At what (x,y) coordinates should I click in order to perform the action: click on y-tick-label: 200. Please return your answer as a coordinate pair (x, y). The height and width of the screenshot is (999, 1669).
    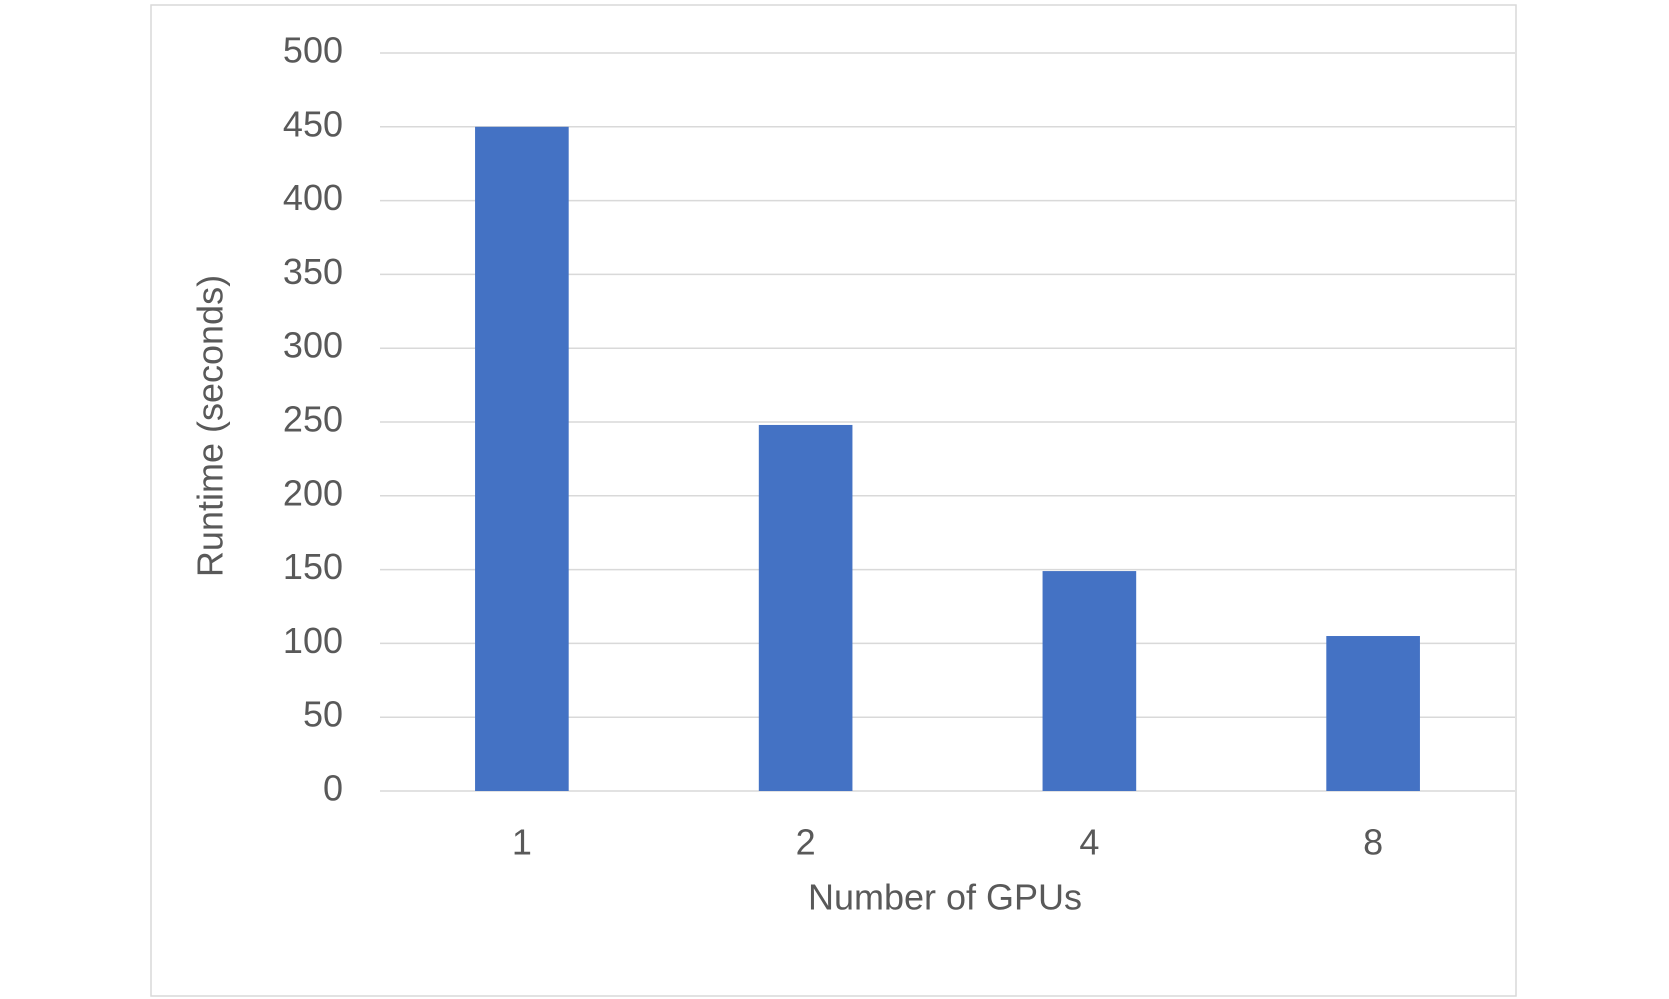
    Looking at the image, I should click on (313, 492).